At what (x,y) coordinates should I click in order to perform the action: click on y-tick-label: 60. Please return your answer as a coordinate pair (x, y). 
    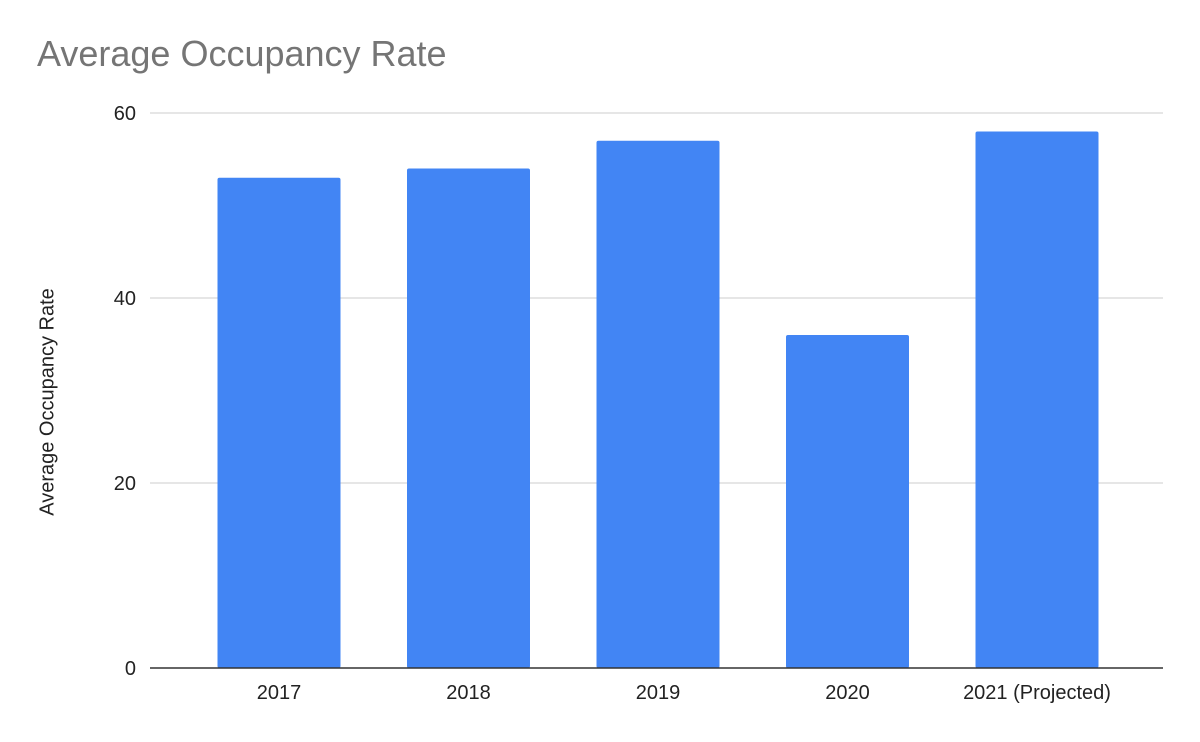
    Looking at the image, I should click on (125, 114).